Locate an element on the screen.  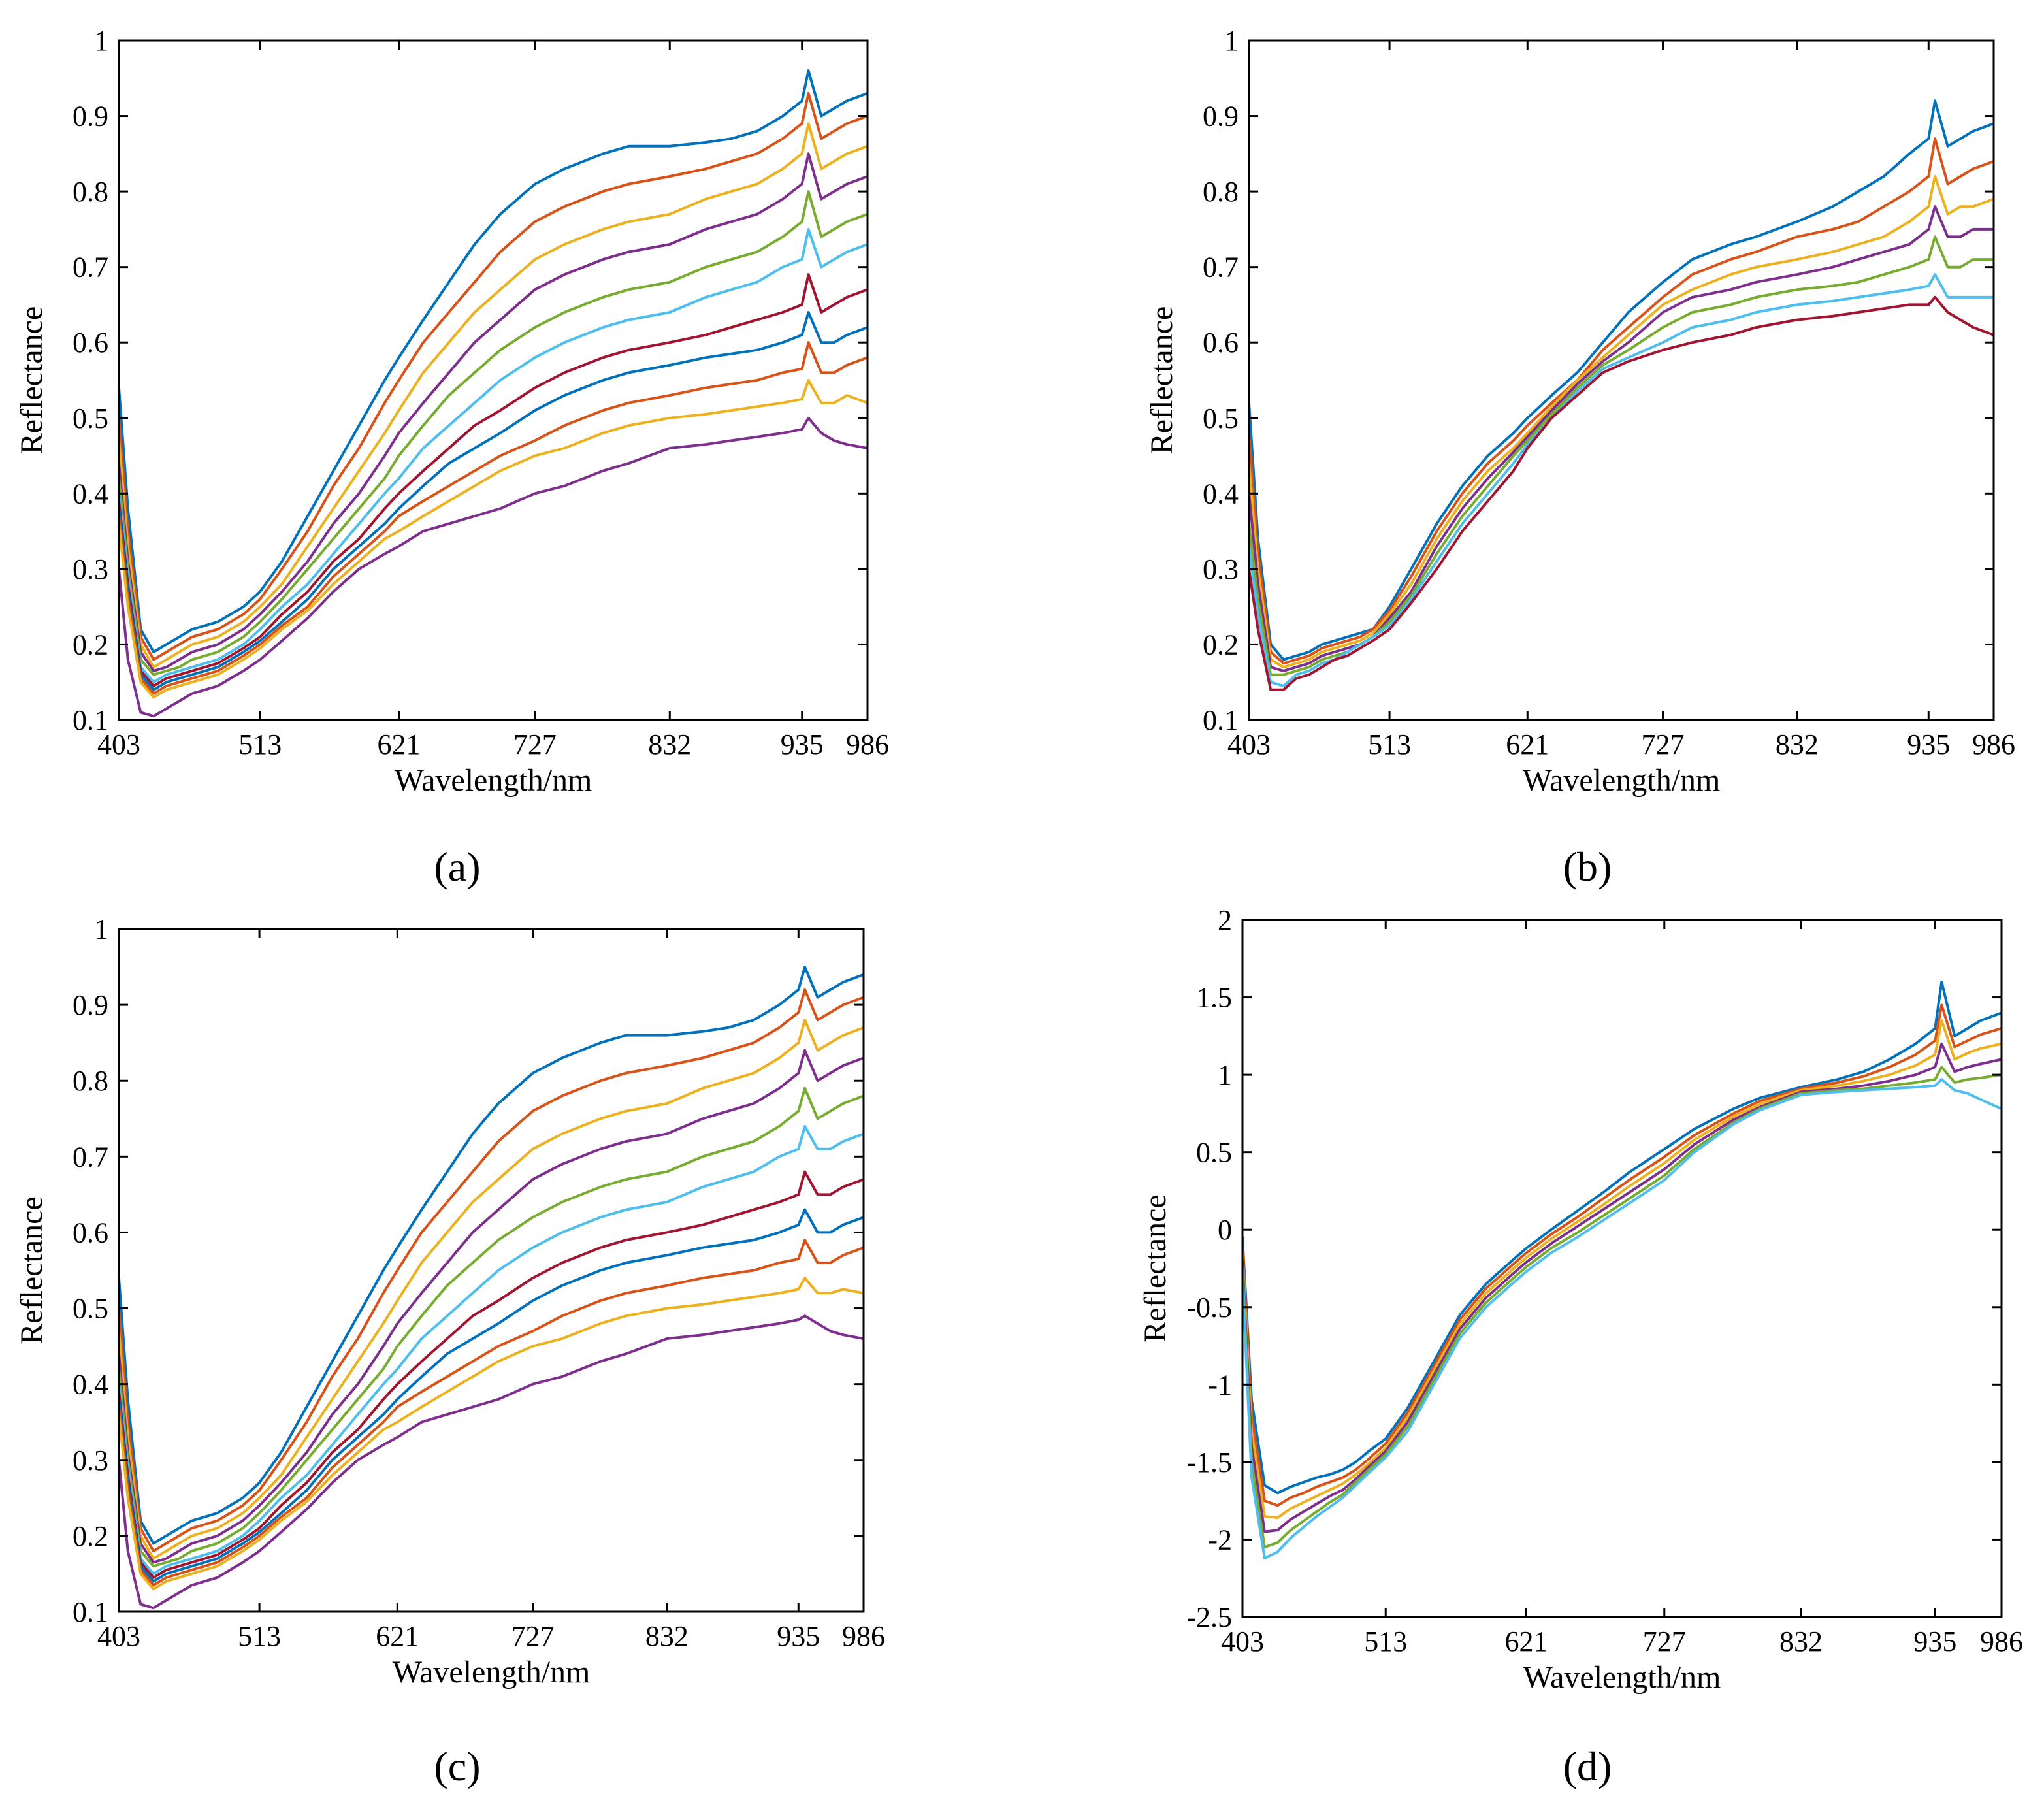
panel-c-spectra is located at coordinates (491, 1288).